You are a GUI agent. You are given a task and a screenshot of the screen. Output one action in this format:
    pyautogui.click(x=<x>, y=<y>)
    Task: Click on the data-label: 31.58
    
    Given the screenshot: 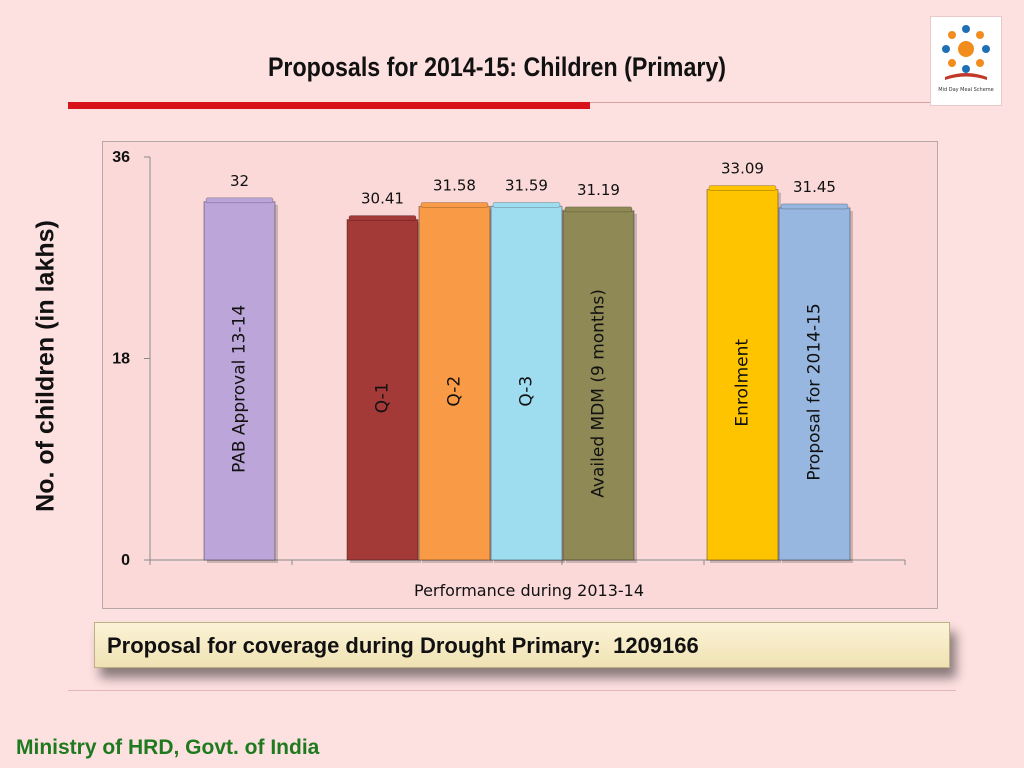 What is the action you would take?
    pyautogui.click(x=454, y=185)
    